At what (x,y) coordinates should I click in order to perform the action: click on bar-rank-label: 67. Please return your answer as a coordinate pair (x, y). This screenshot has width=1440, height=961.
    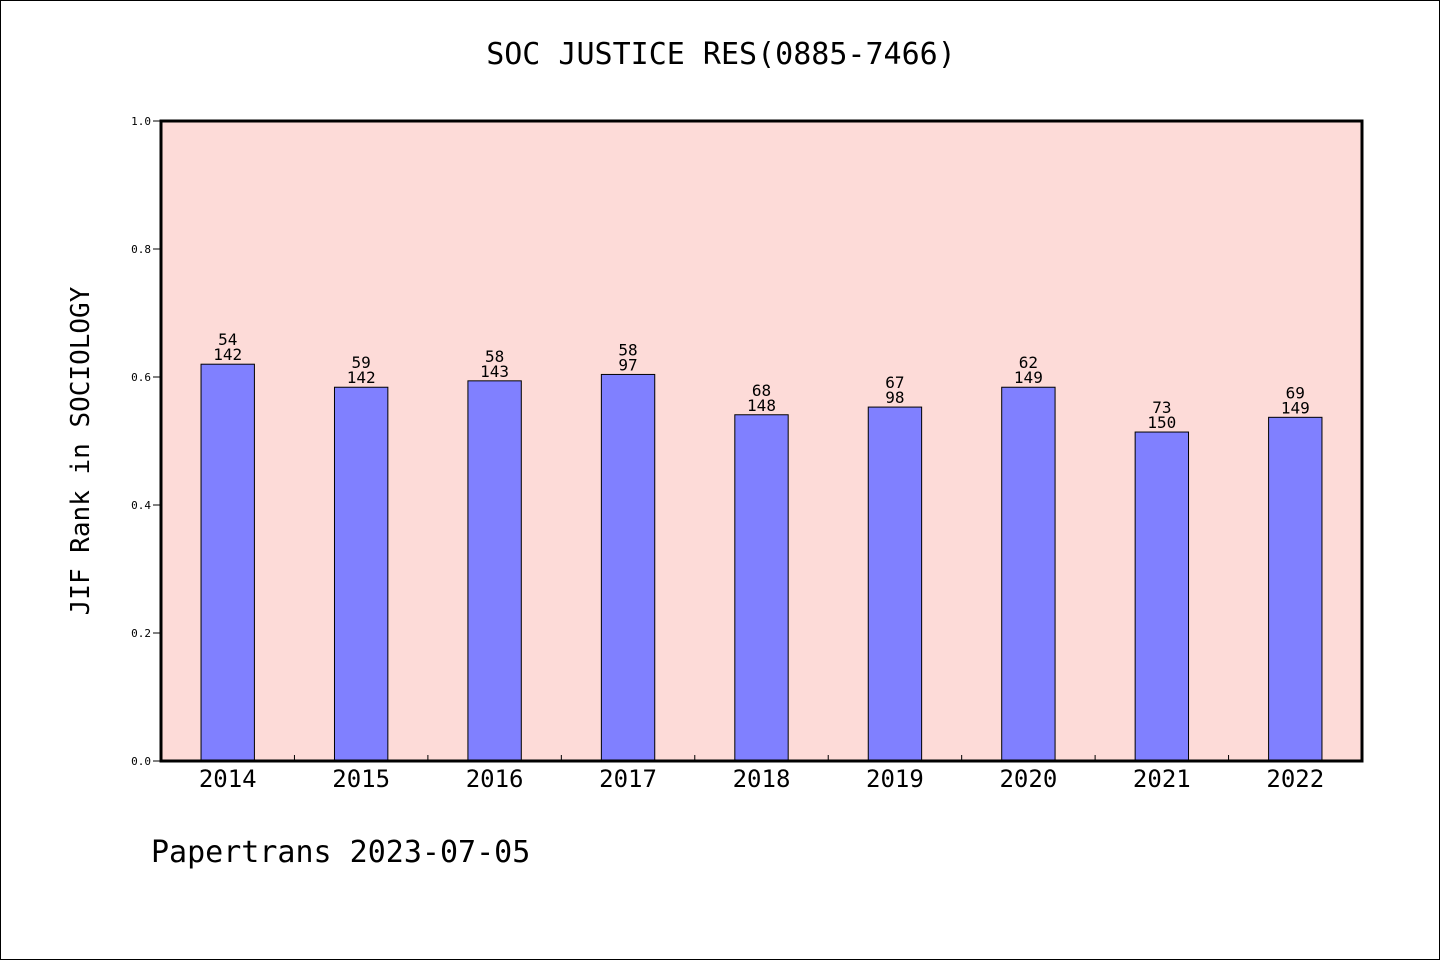
    Looking at the image, I should click on (894, 382).